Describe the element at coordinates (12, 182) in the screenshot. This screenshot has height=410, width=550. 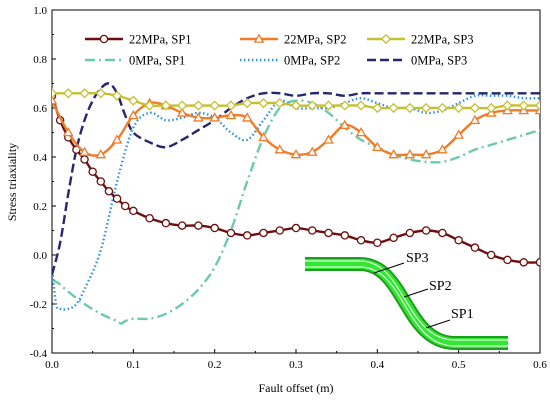
I see `y-axis-title: Stress triaxiality` at that location.